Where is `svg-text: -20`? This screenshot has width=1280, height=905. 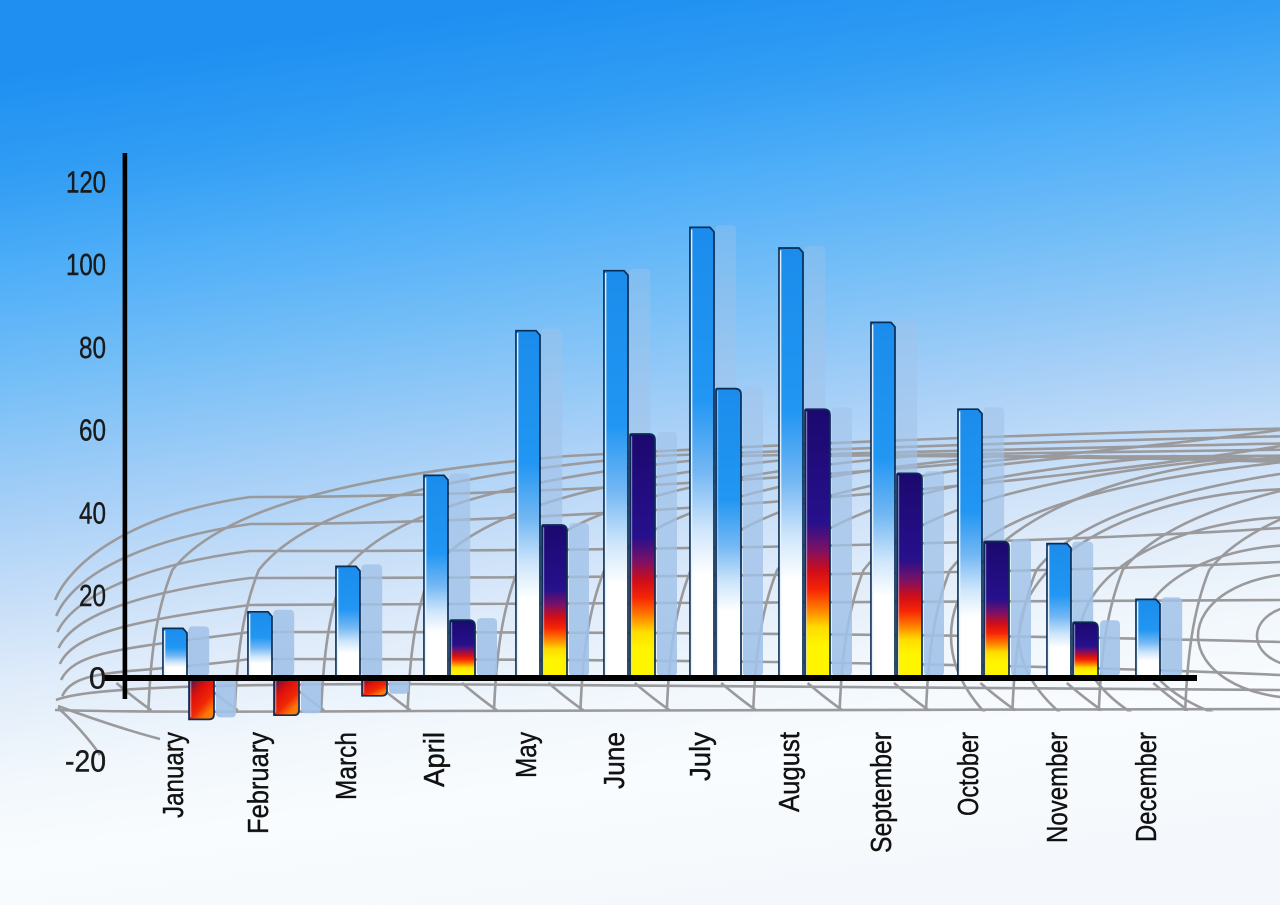
svg-text: -20 is located at coordinates (85, 761).